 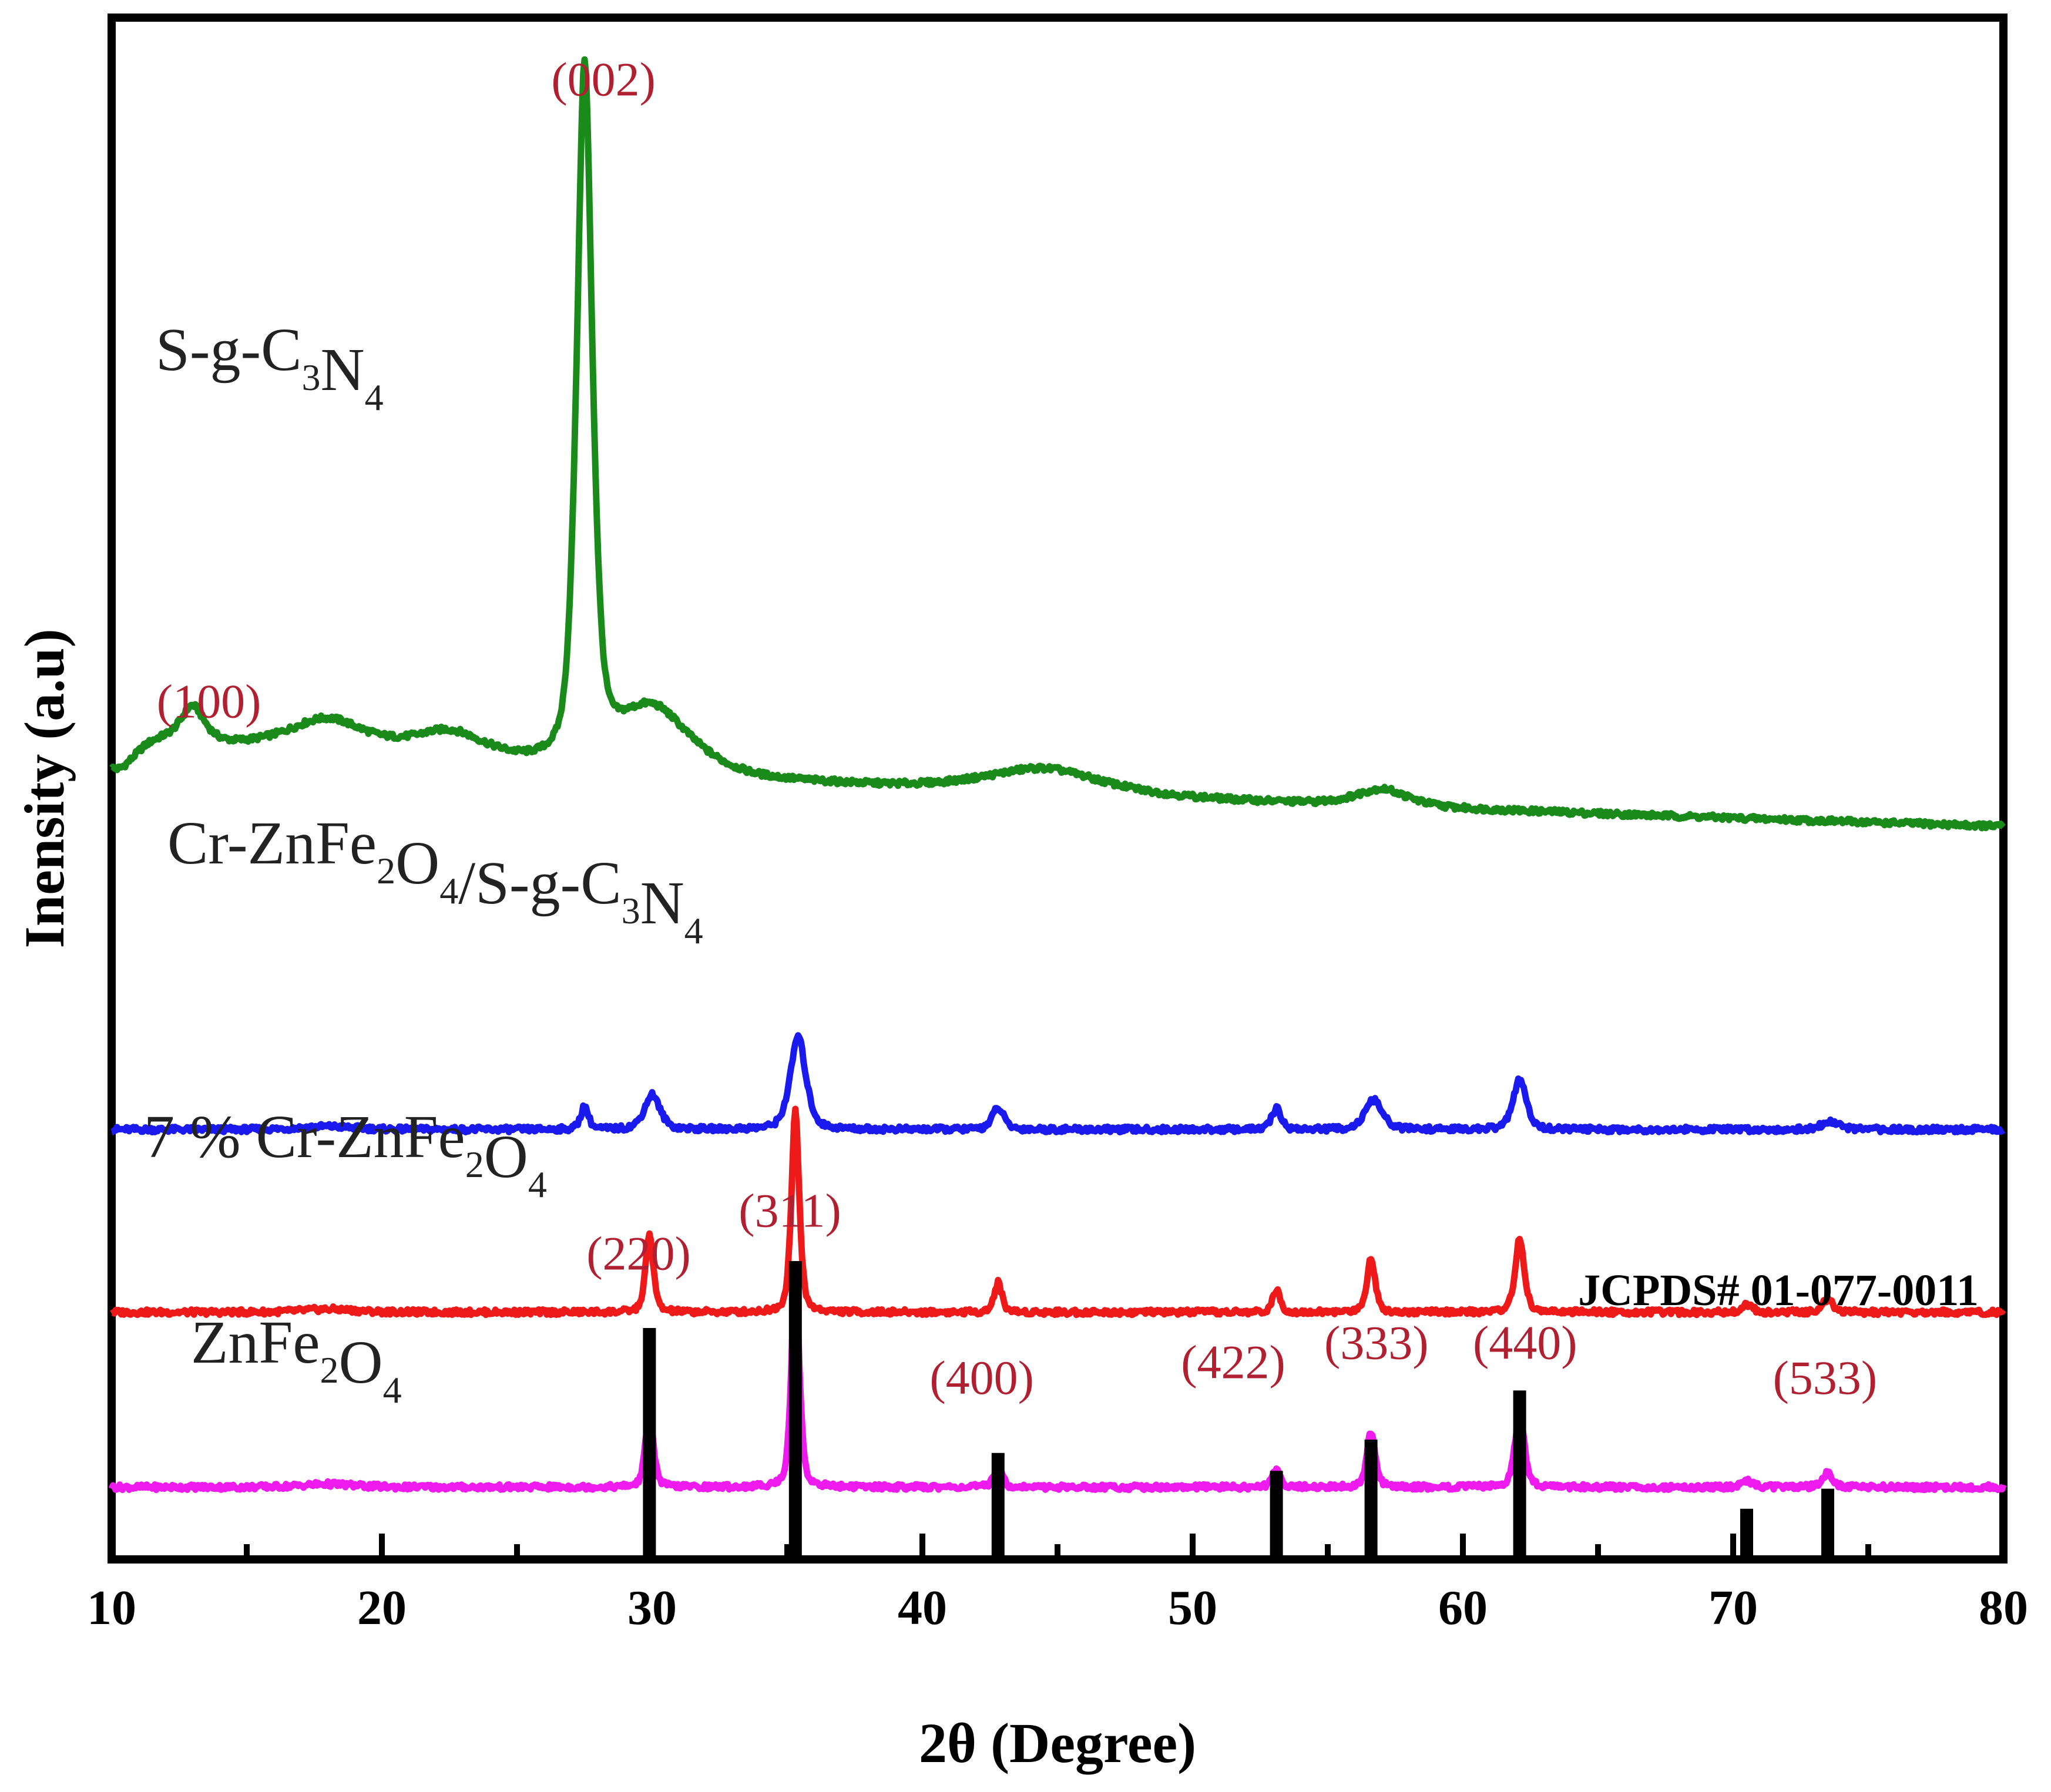 I want to click on x-tick-label: 10, so click(x=112, y=1608).